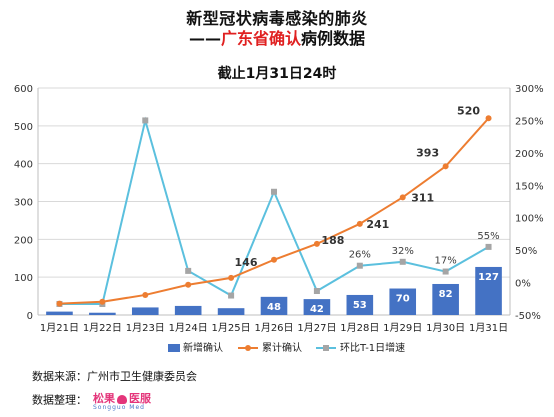  What do you see at coordinates (422, 197) in the screenshot?
I see `cumulative-data-label: 311` at bounding box center [422, 197].